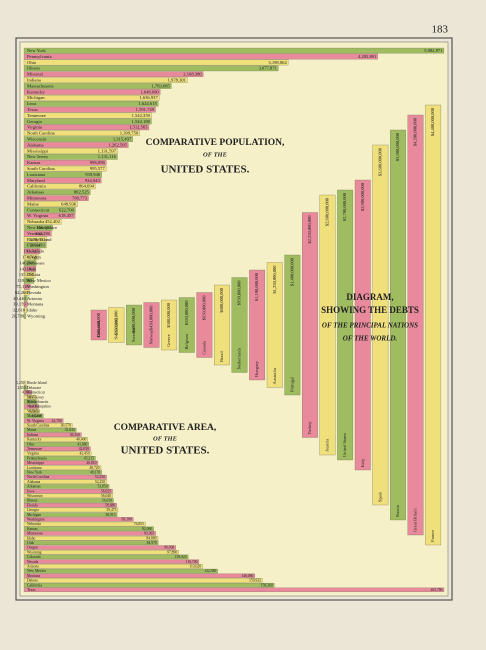 The width and height of the screenshot is (486, 650). Describe the element at coordinates (151, 538) in the screenshot. I see `value-label: 84,800` at that location.